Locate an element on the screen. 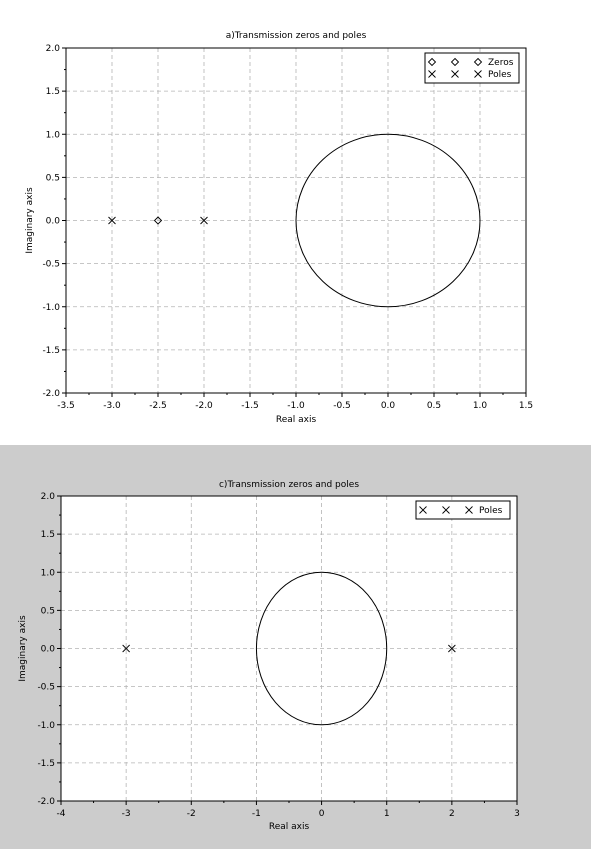  x-tick-label: -3.5 is located at coordinates (66, 406).